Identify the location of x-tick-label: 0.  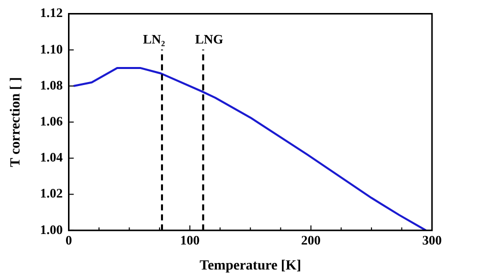
(69, 240).